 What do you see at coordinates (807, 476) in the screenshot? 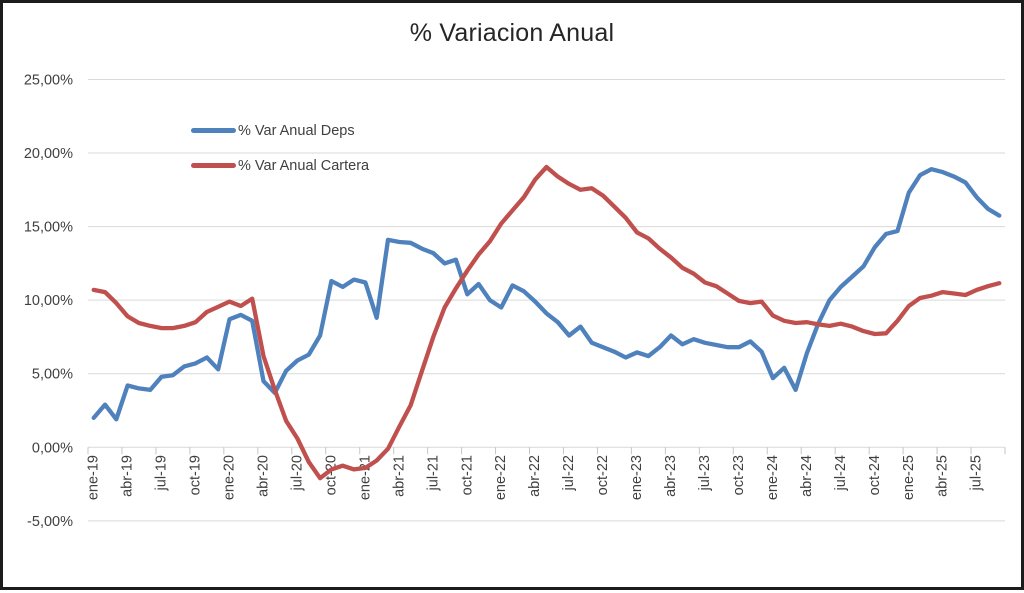
I see `x-axis-label: abr-24` at bounding box center [807, 476].